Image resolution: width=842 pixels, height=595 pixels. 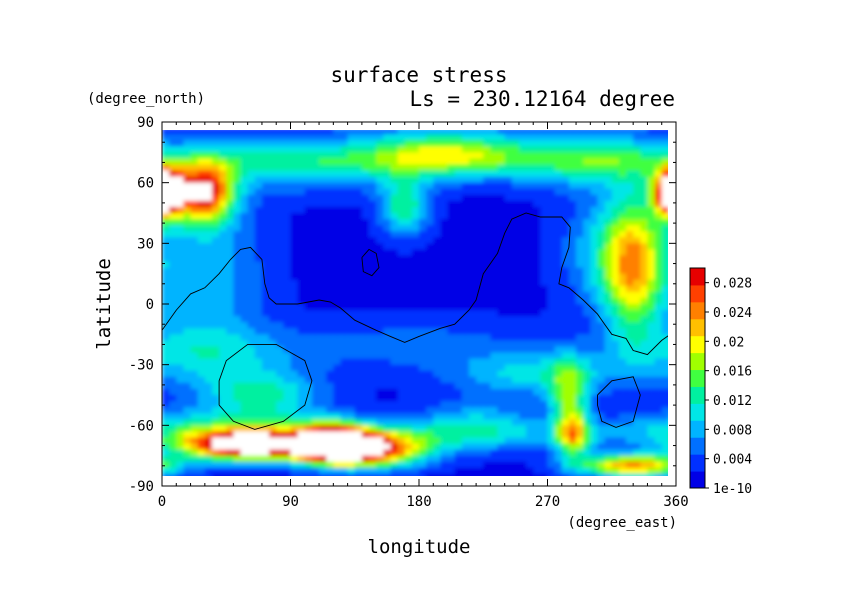 What do you see at coordinates (732, 460) in the screenshot?
I see `colorbar-tick-label: 0.004` at bounding box center [732, 460].